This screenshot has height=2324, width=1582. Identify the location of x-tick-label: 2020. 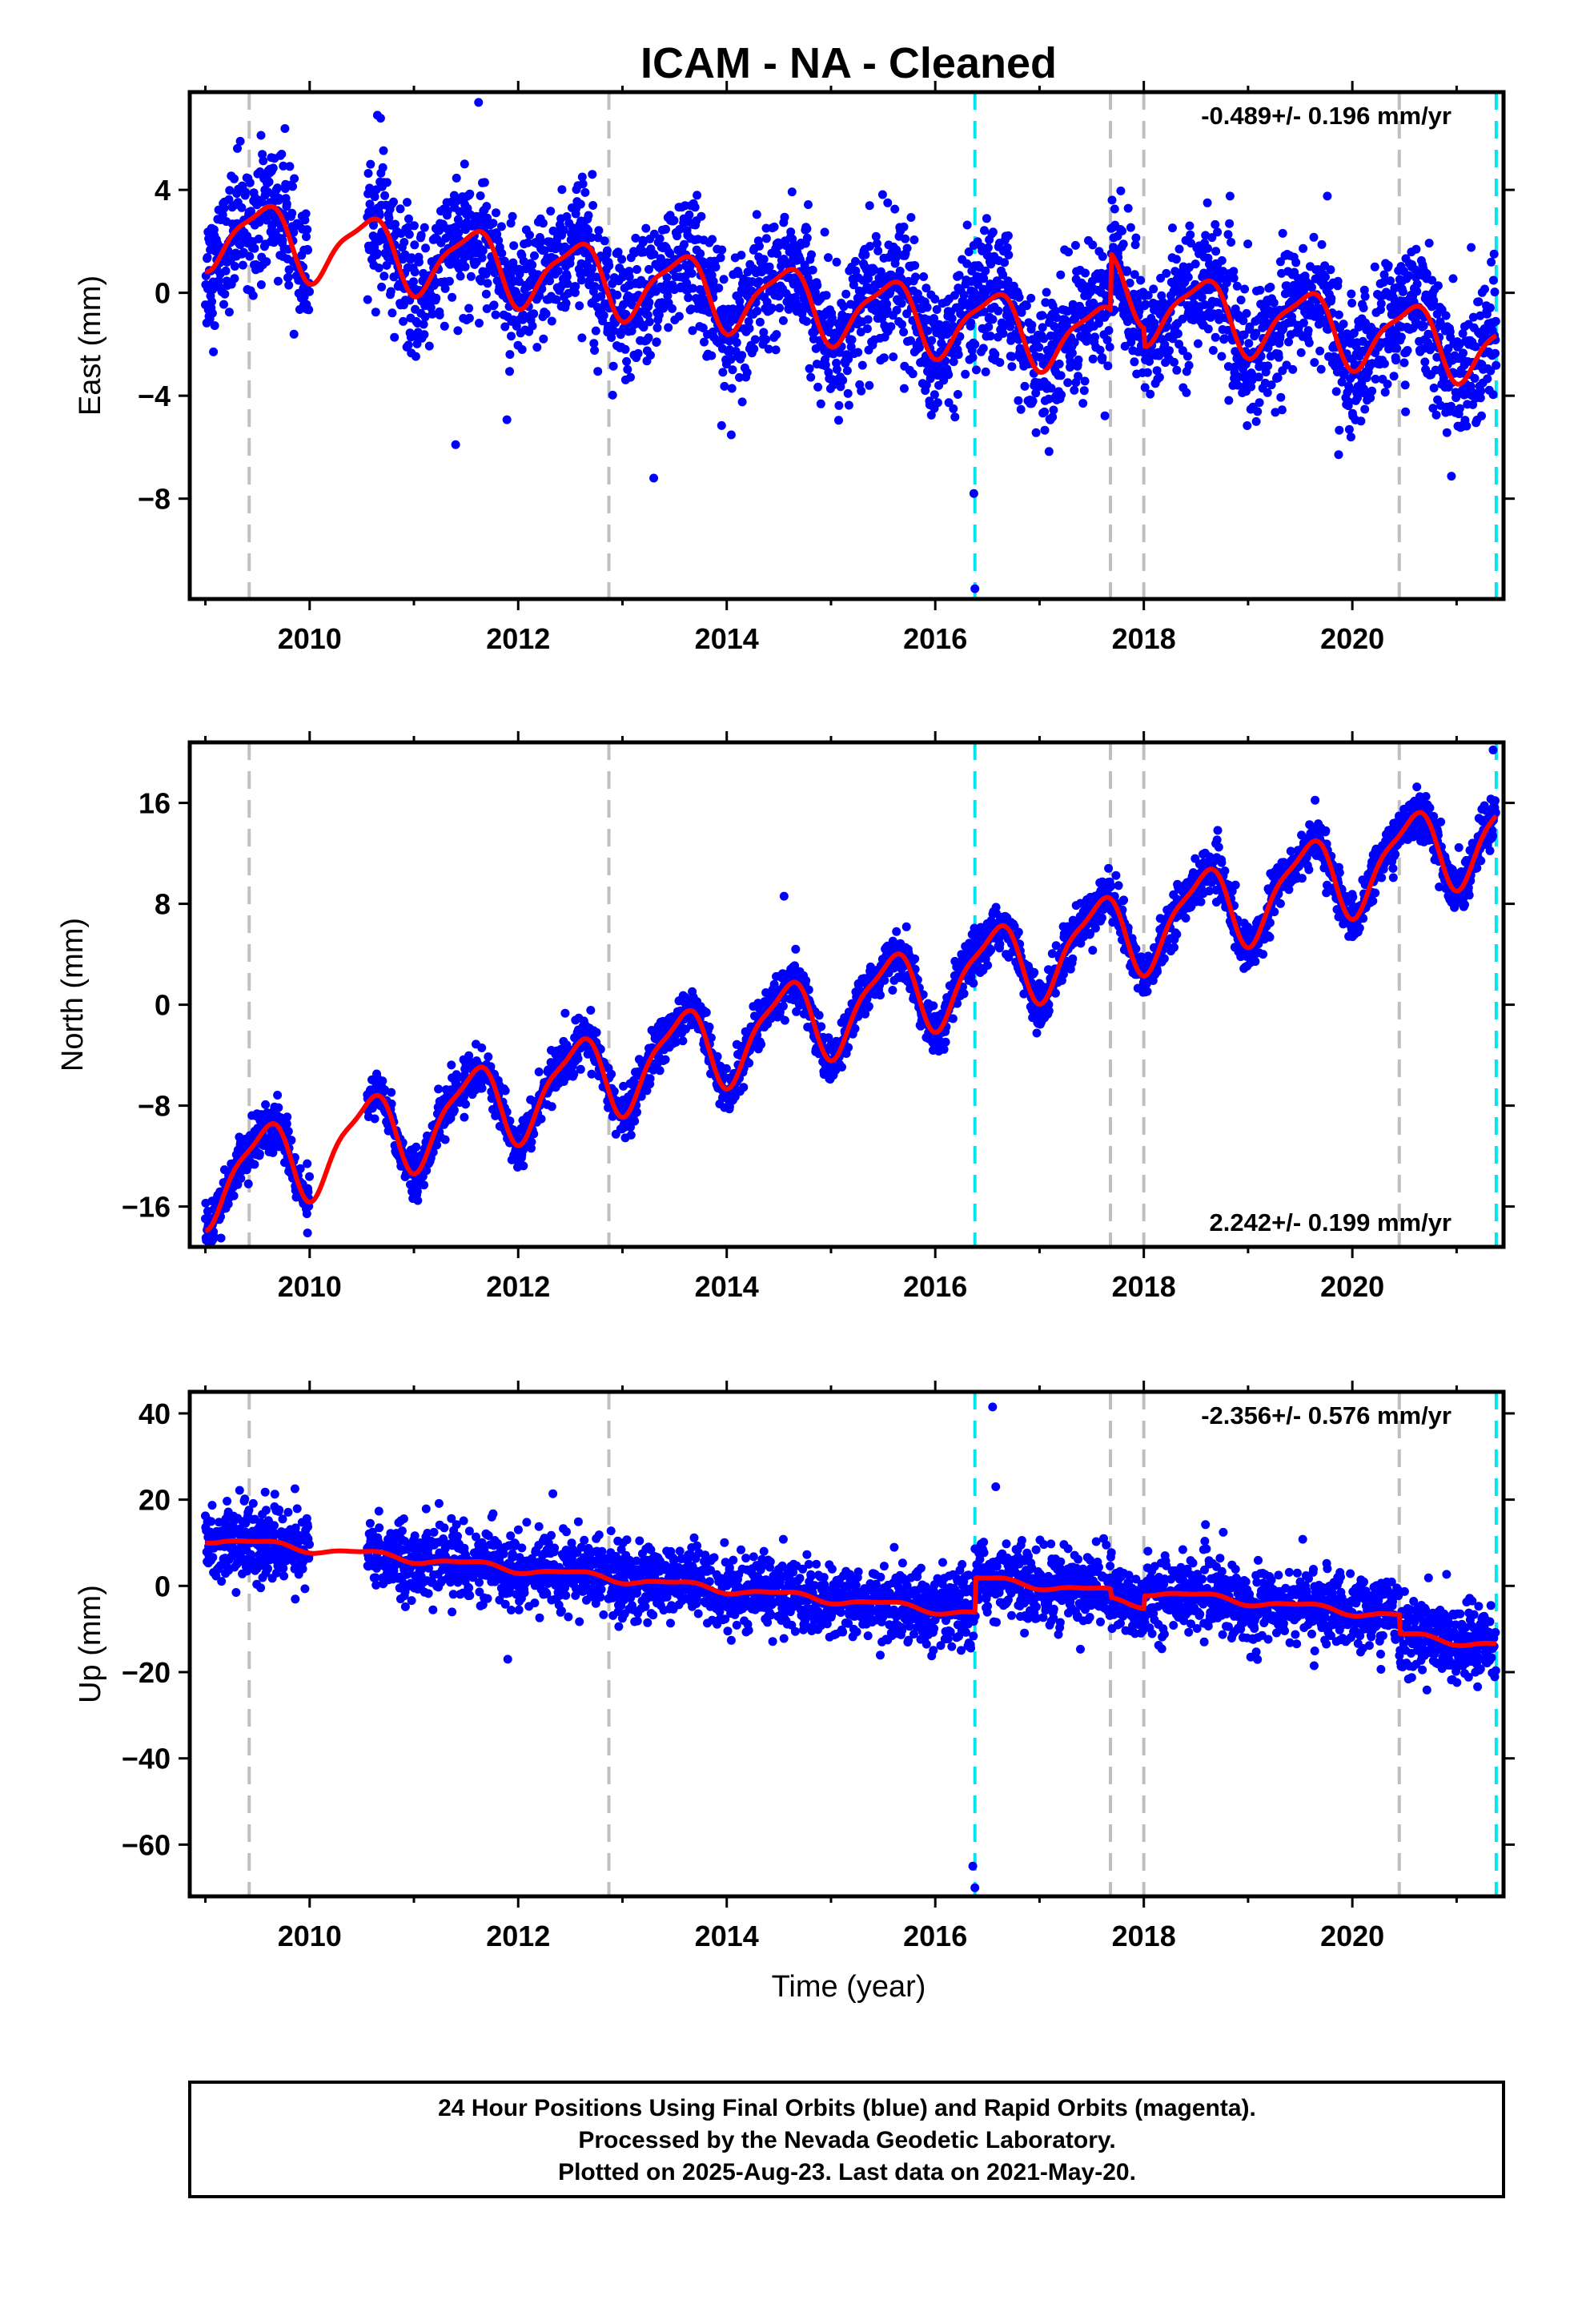
(1352, 638).